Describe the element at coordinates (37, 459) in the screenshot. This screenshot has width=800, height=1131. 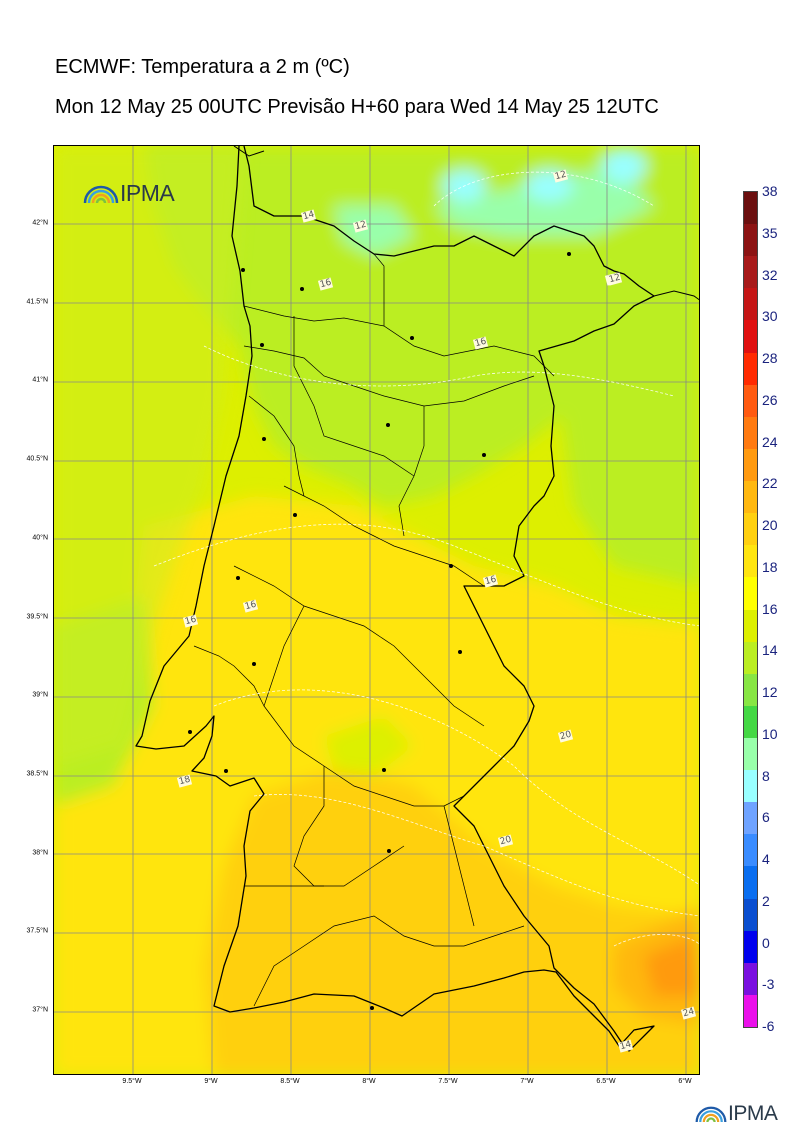
I see `latitude-label: 40.5°N` at that location.